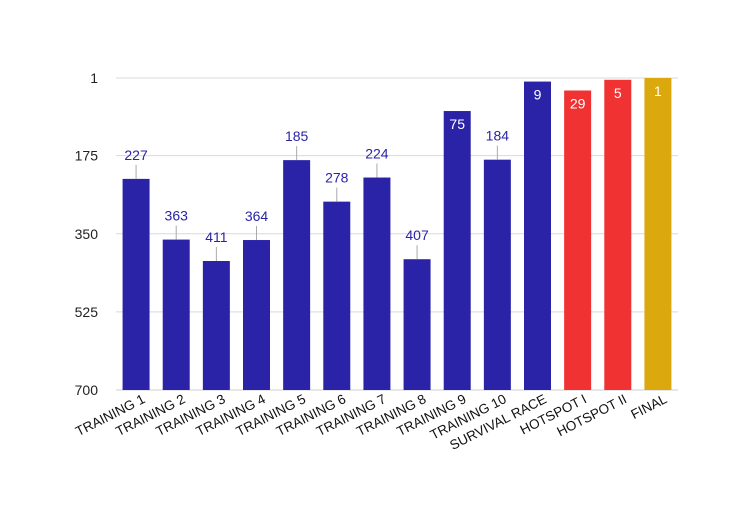  What do you see at coordinates (94, 78) in the screenshot?
I see `y-tick-label: 1` at bounding box center [94, 78].